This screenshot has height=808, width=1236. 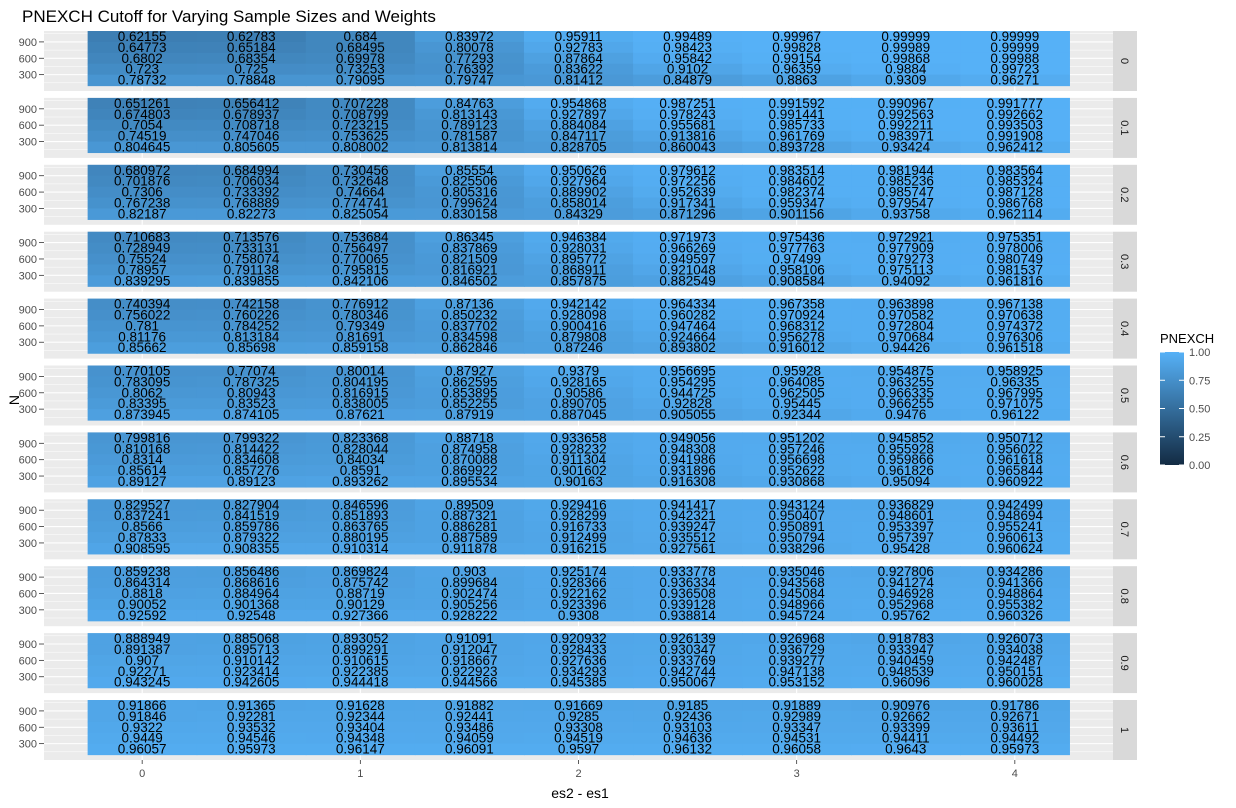 What do you see at coordinates (1014, 58) in the screenshot?
I see `cell-value-label: 0.99988` at bounding box center [1014, 58].